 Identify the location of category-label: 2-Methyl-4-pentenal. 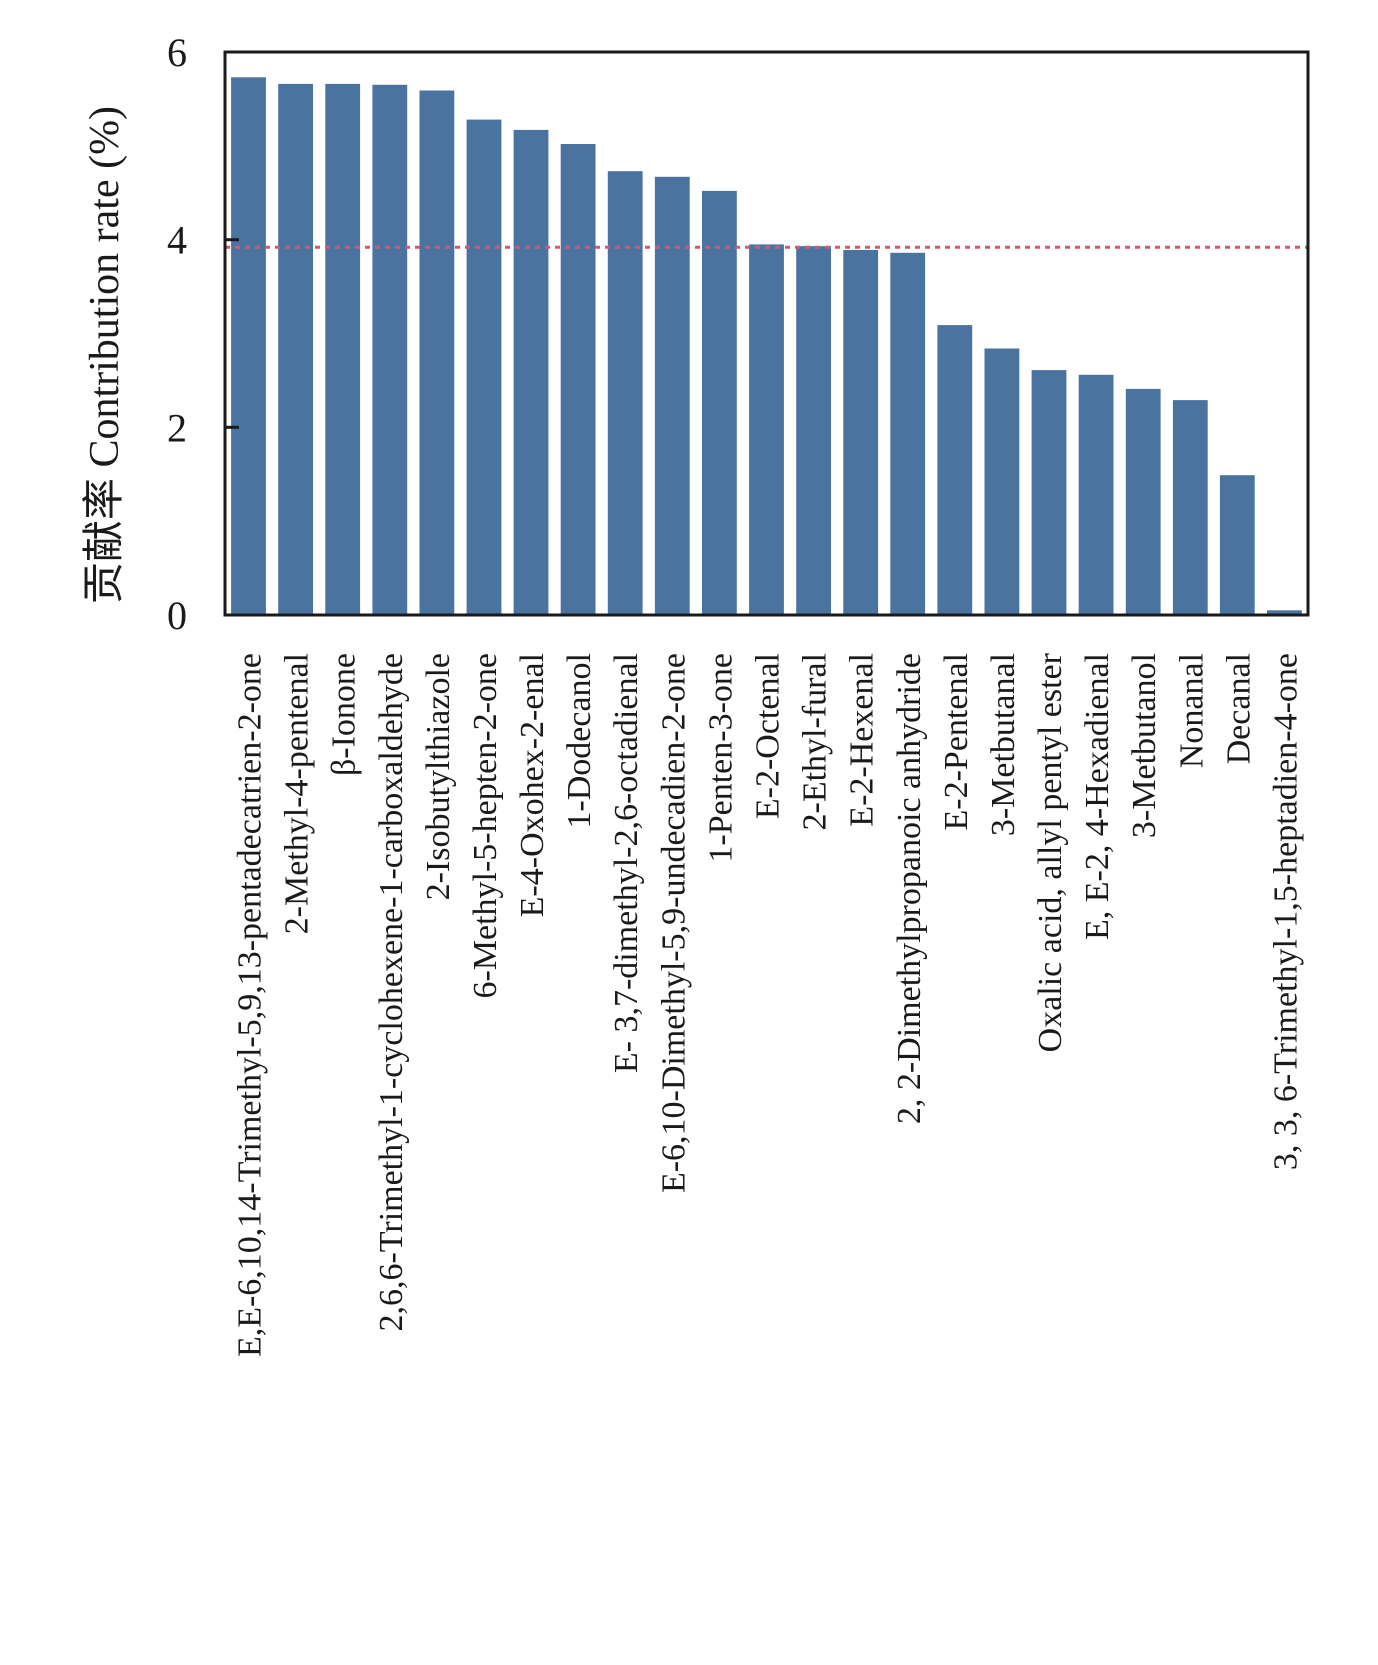
(297, 793).